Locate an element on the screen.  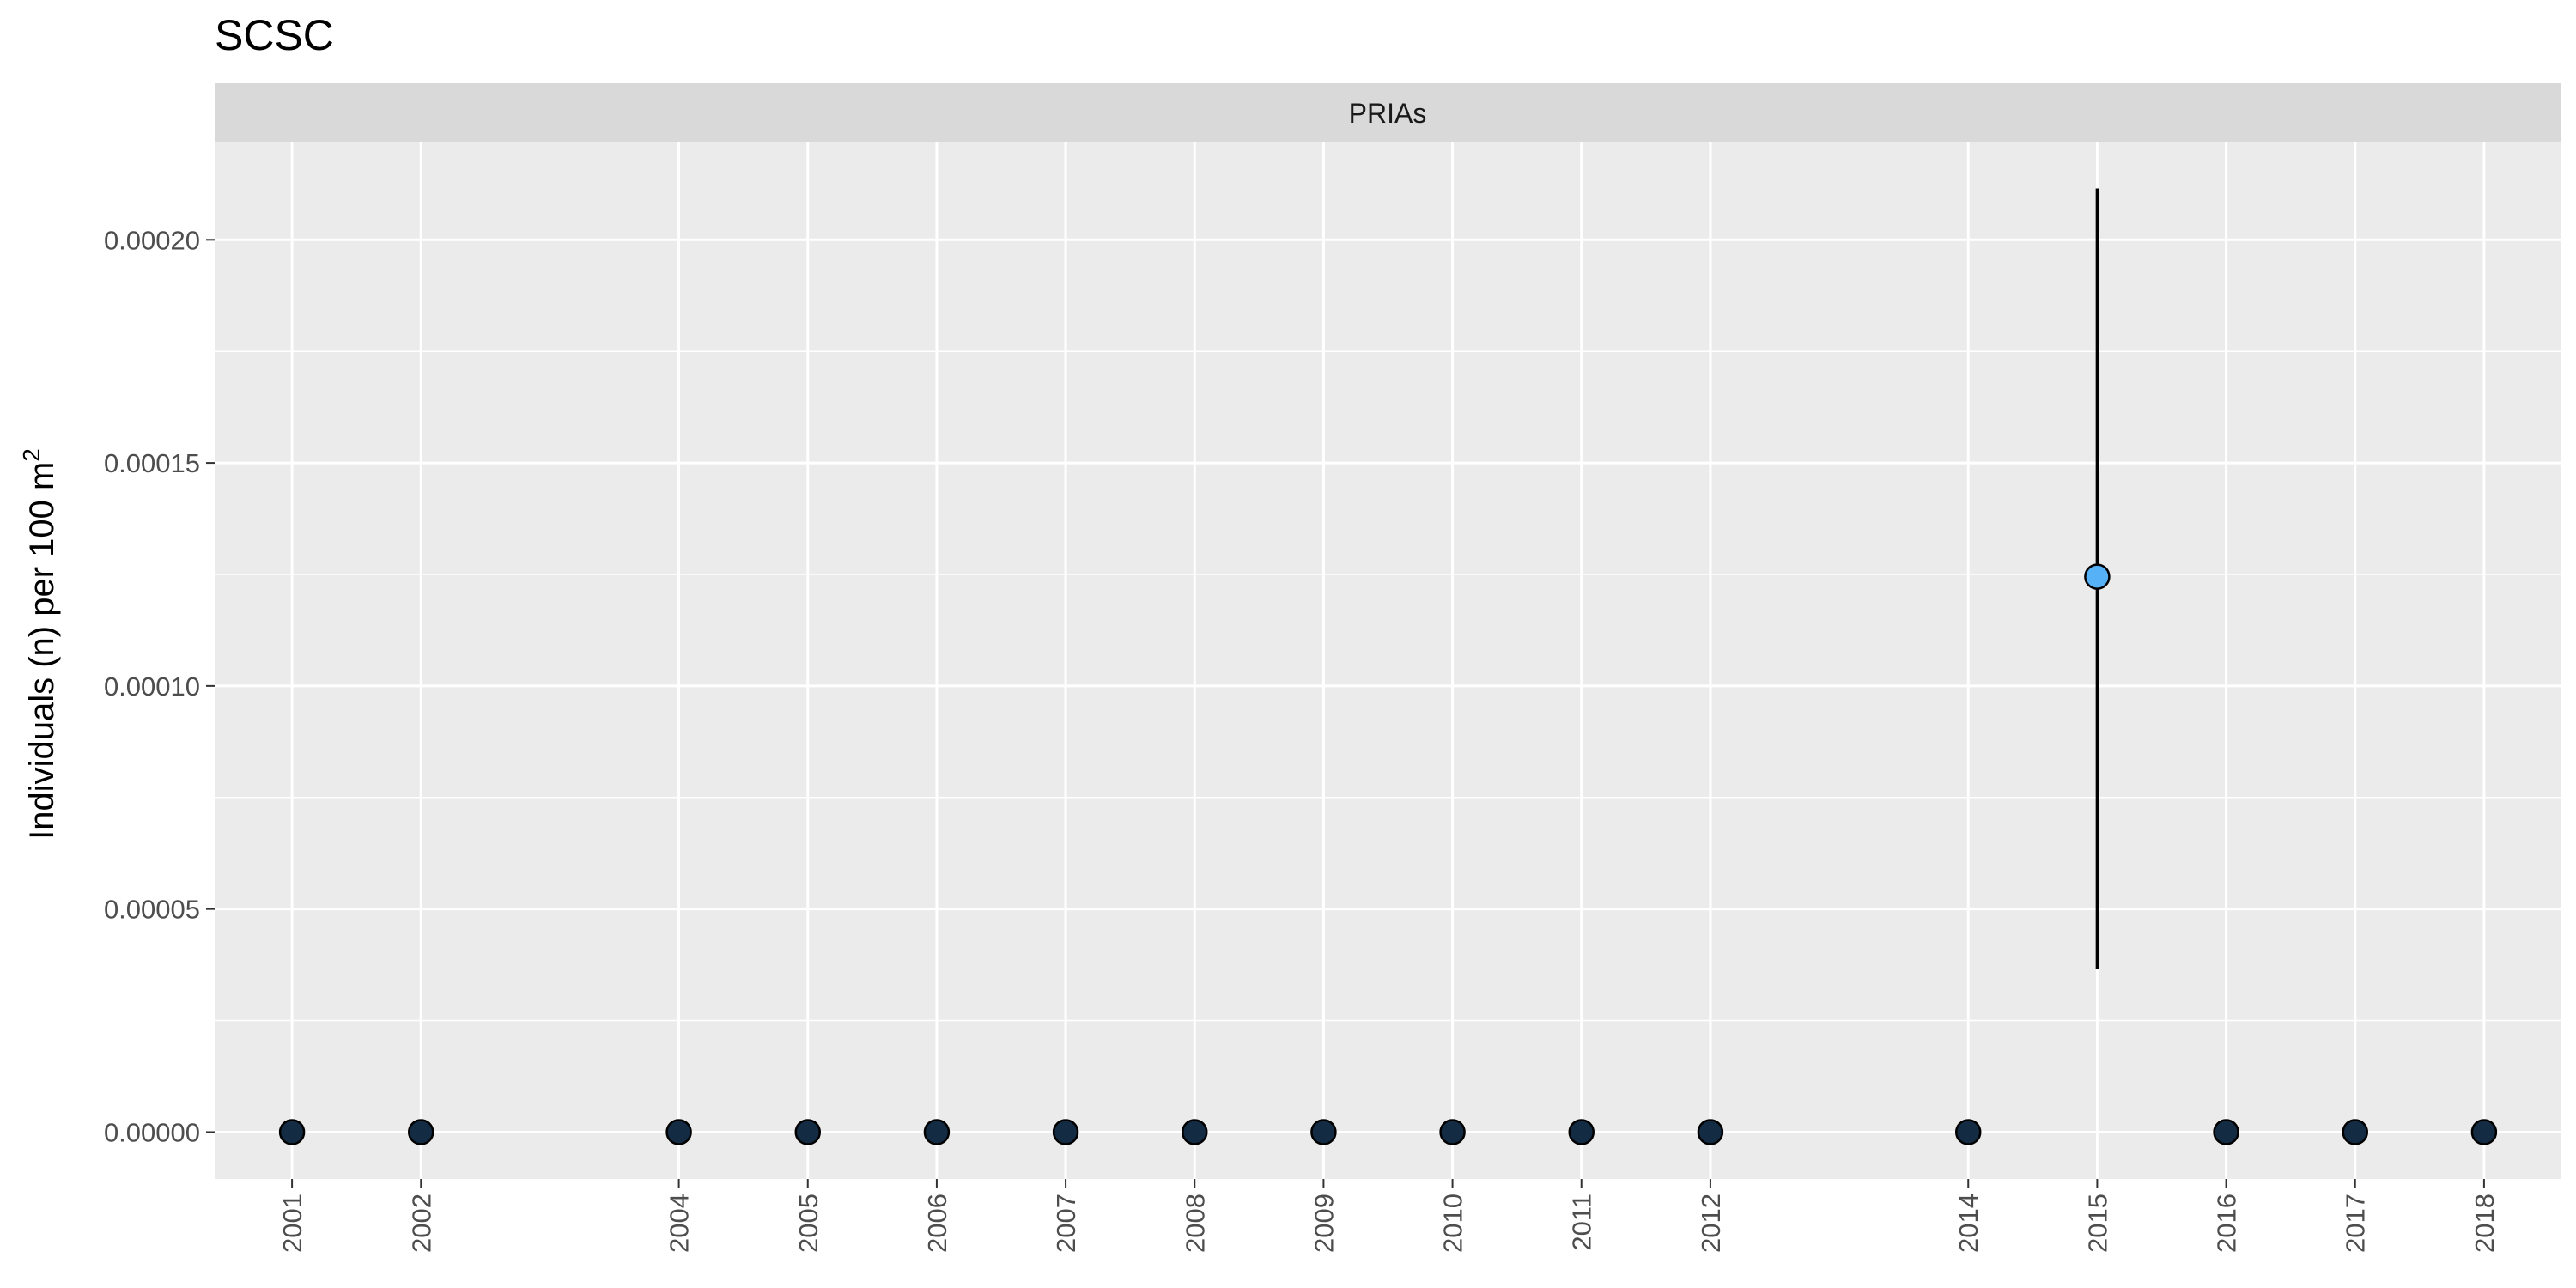
y-tick-label: 0.00000 is located at coordinates (152, 1132).